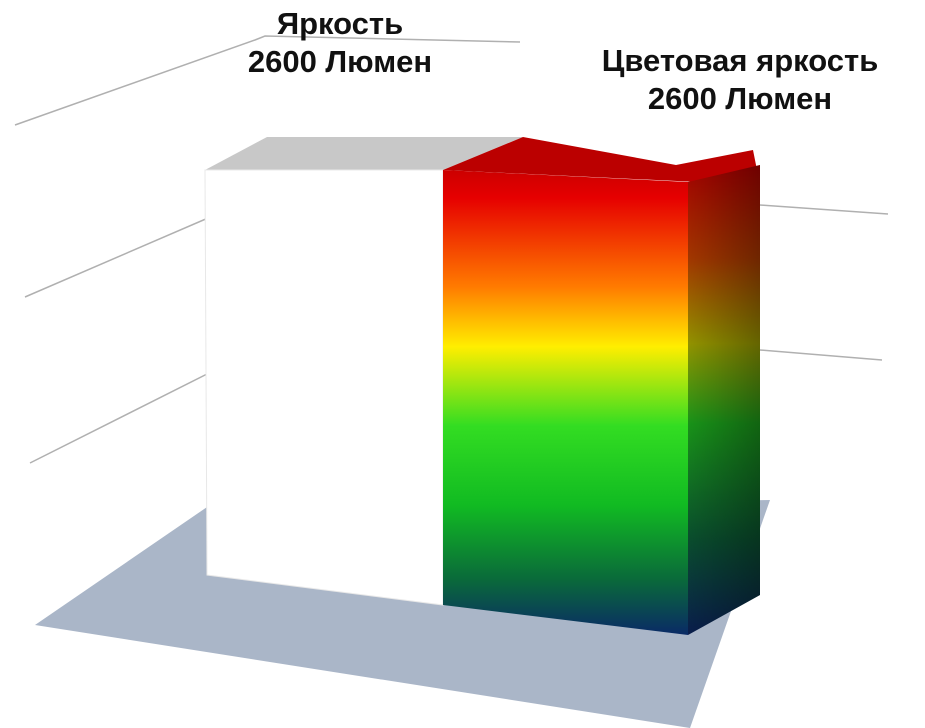  Describe the element at coordinates (740, 60) in the screenshot. I see `category-label: Цветовая яркость` at that location.